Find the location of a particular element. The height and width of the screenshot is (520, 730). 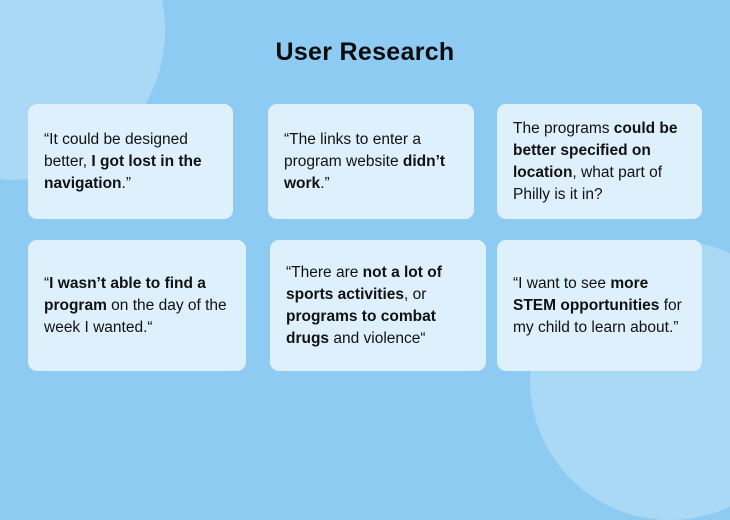

quote-emphasis: not a lot of sports activities is located at coordinates (364, 283).